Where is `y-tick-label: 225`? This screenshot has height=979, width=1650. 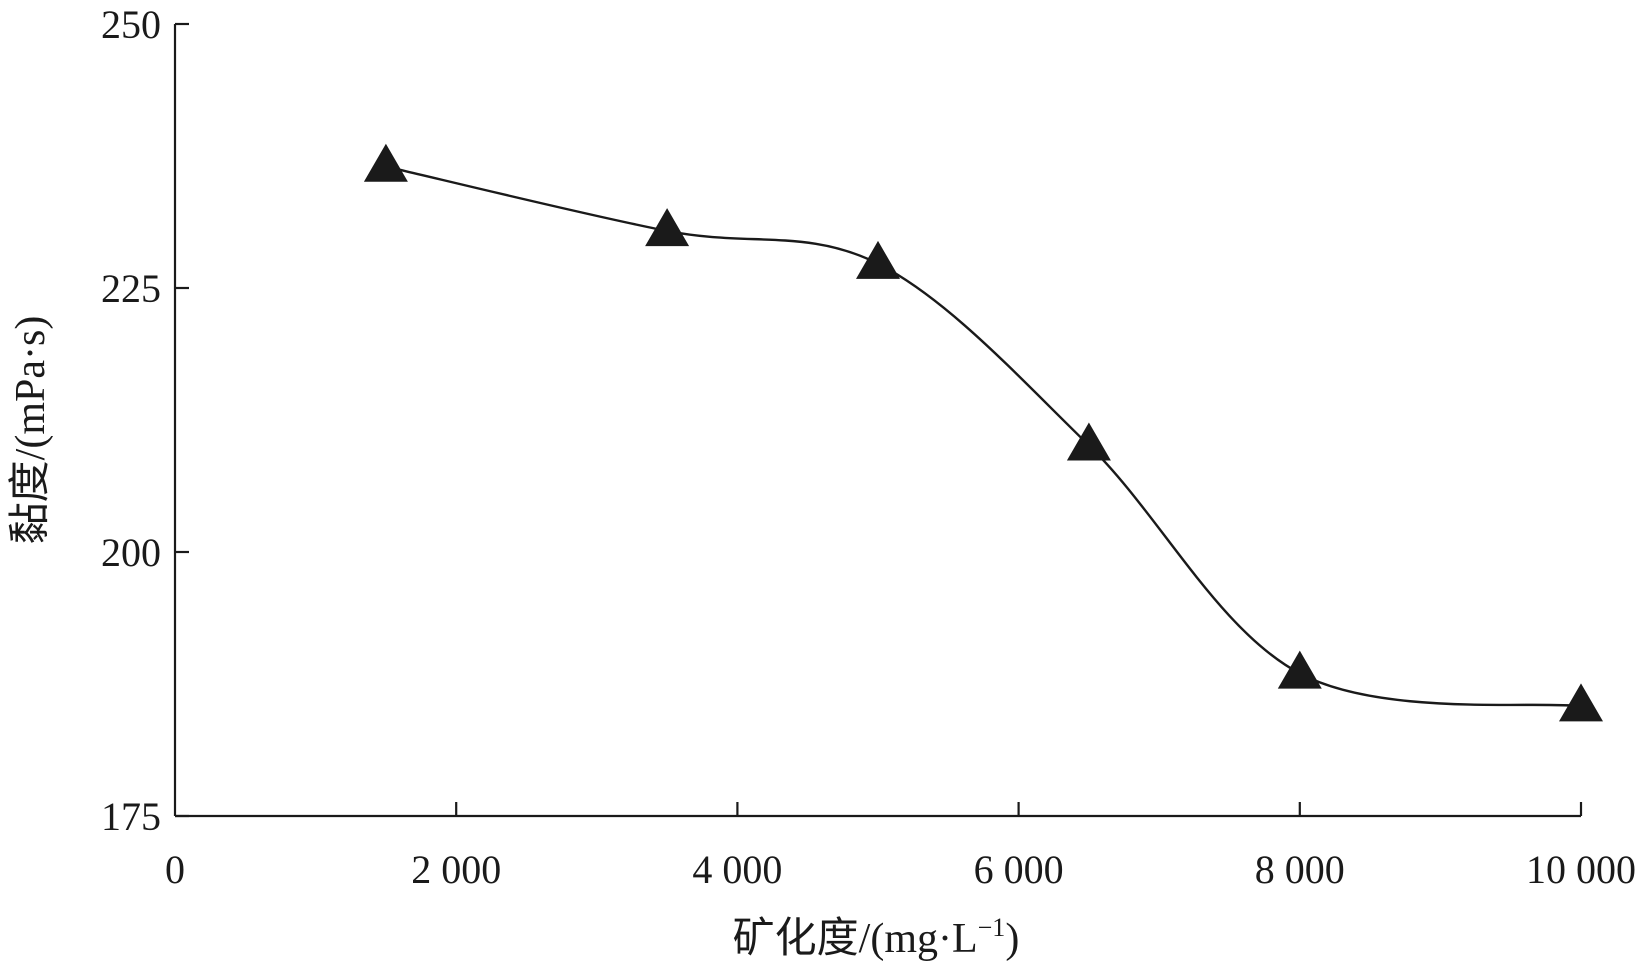
y-tick-label: 225 is located at coordinates (131, 288).